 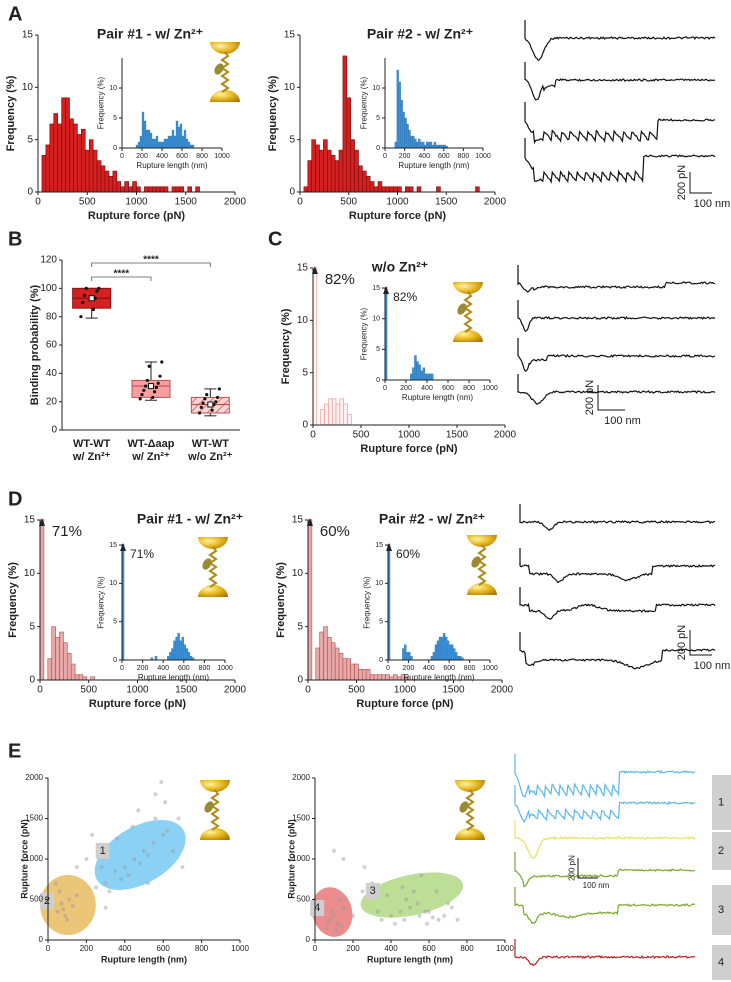 What do you see at coordinates (68, 905) in the screenshot?
I see `cluster` at bounding box center [68, 905].